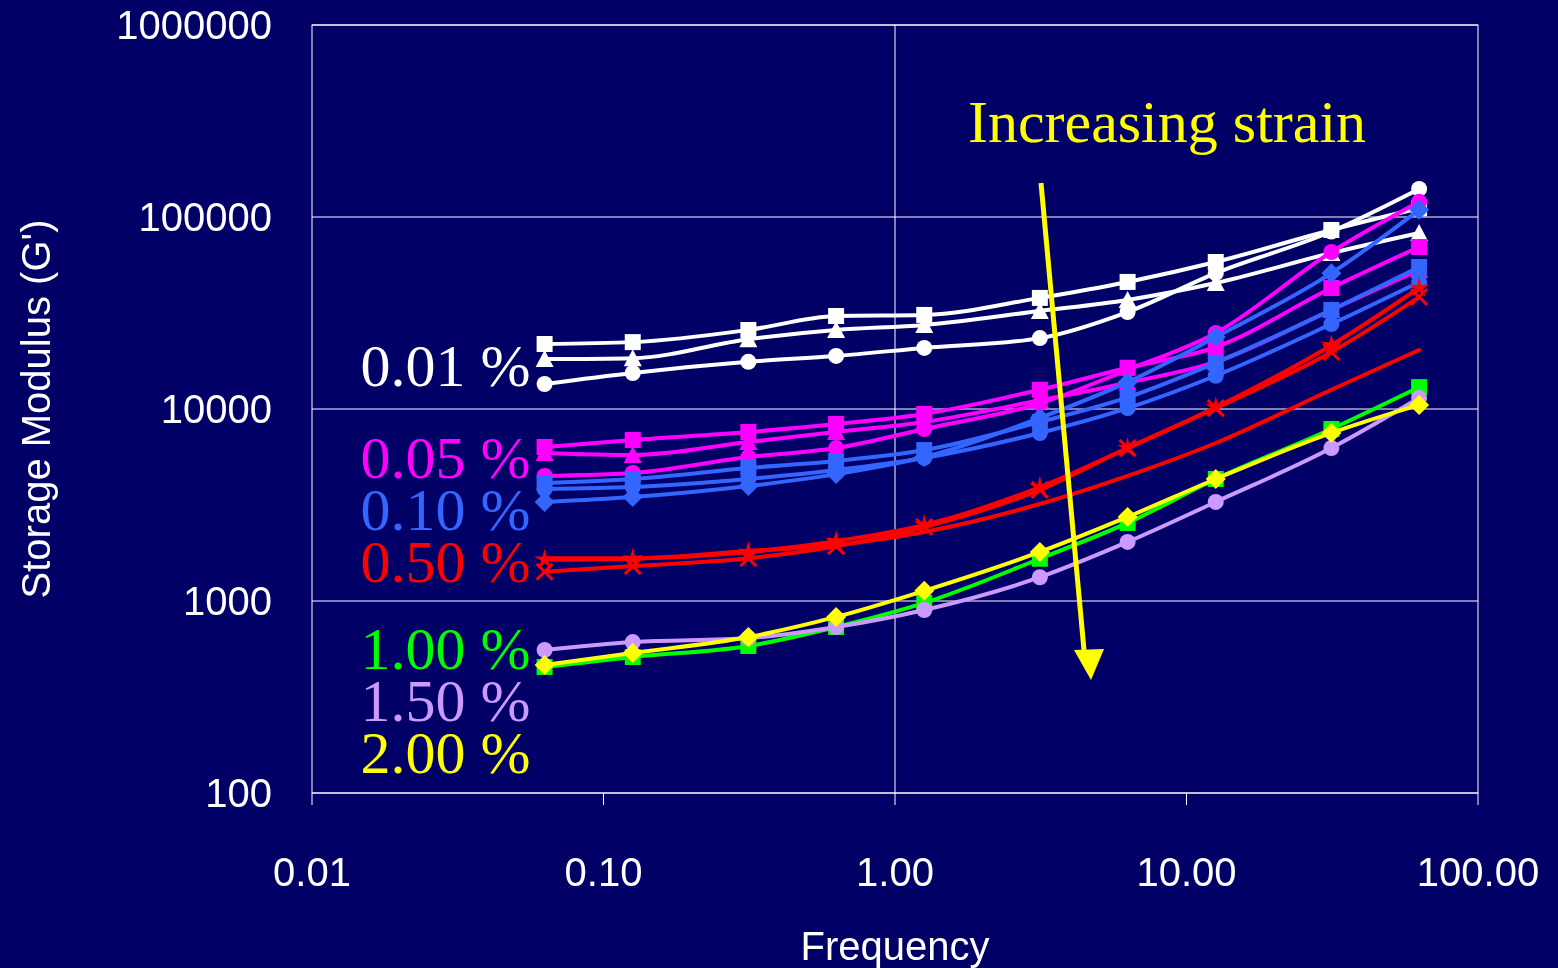 This screenshot has height=968, width=1558. What do you see at coordinates (216, 409) in the screenshot?
I see `y-tick-label: 10000` at bounding box center [216, 409].